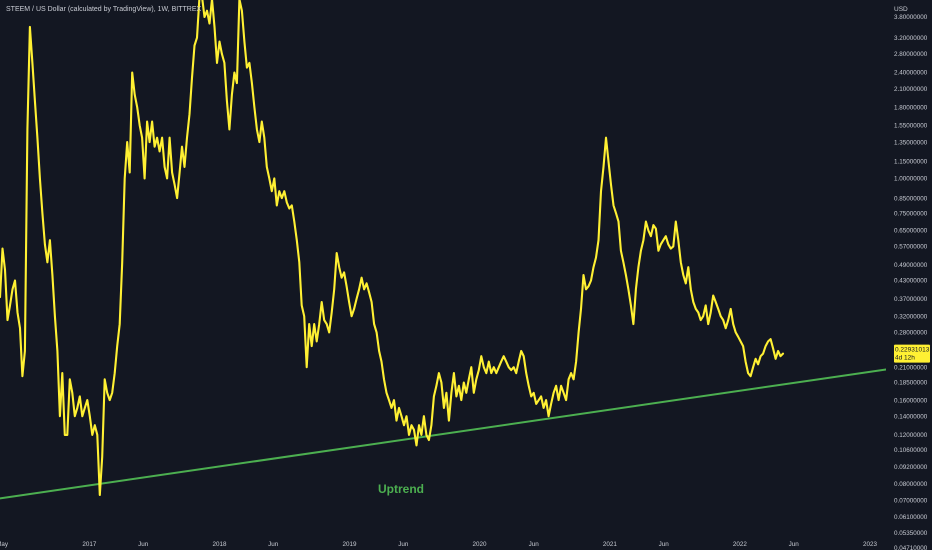 This screenshot has width=932, height=550. Describe the element at coordinates (911, 547) in the screenshot. I see `y-tick-label: 0.04710000` at that location.